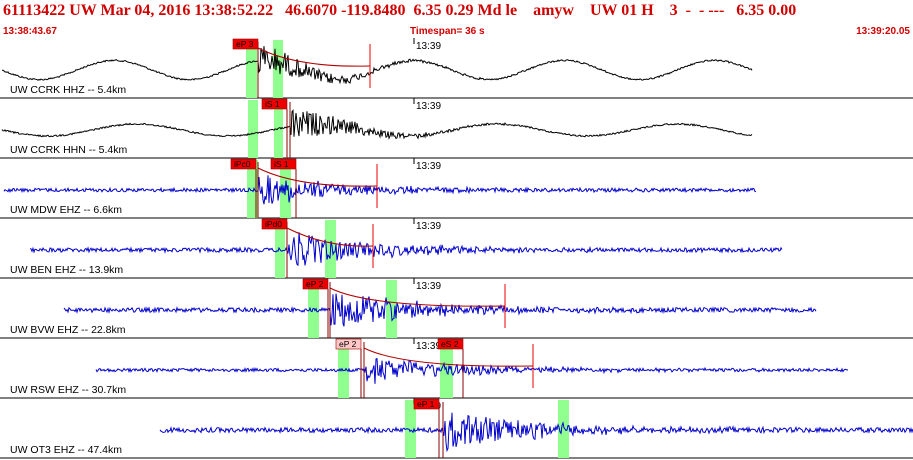 Image resolution: width=913 pixels, height=460 pixels. Describe the element at coordinates (68, 390) in the screenshot. I see `channel-label: UW RSW EHZ -- 30.7km` at that location.